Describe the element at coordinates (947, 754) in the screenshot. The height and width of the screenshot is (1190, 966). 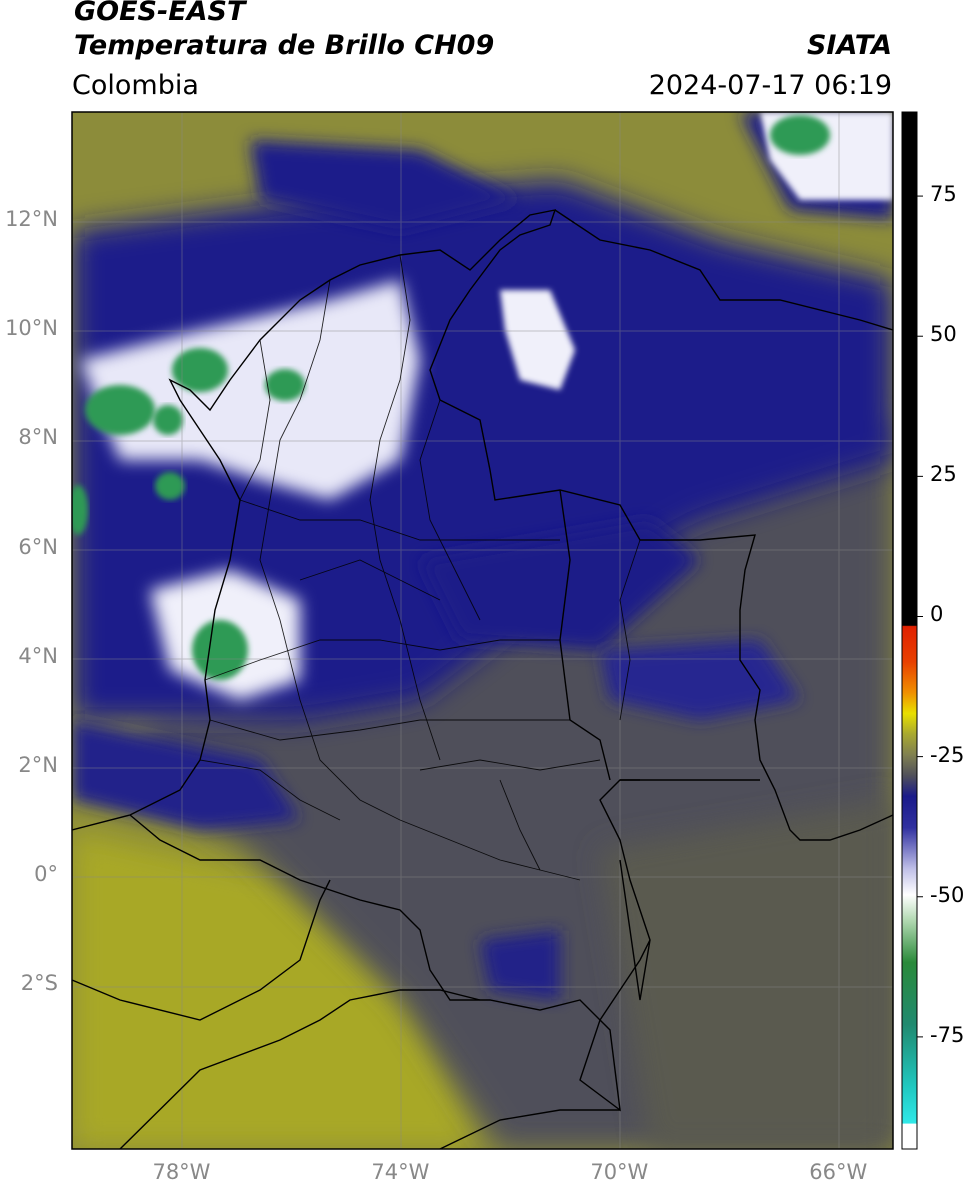
I see `colorbar-tick-label: -25` at that location.